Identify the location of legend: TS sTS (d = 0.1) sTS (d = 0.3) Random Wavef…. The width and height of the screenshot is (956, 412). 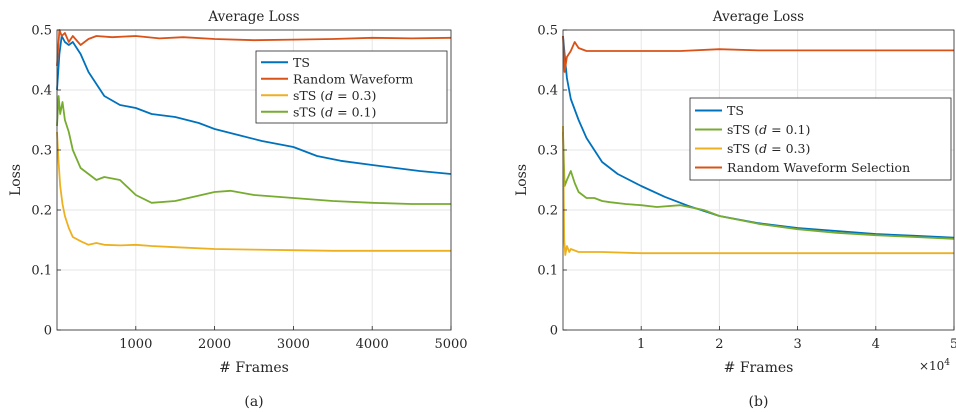
(820, 139).